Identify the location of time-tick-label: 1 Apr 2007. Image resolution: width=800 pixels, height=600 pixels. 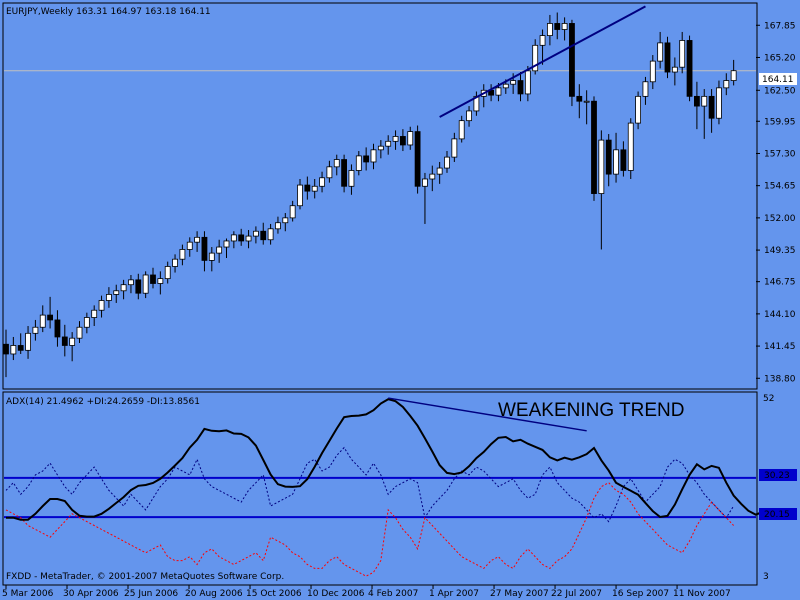
(454, 594).